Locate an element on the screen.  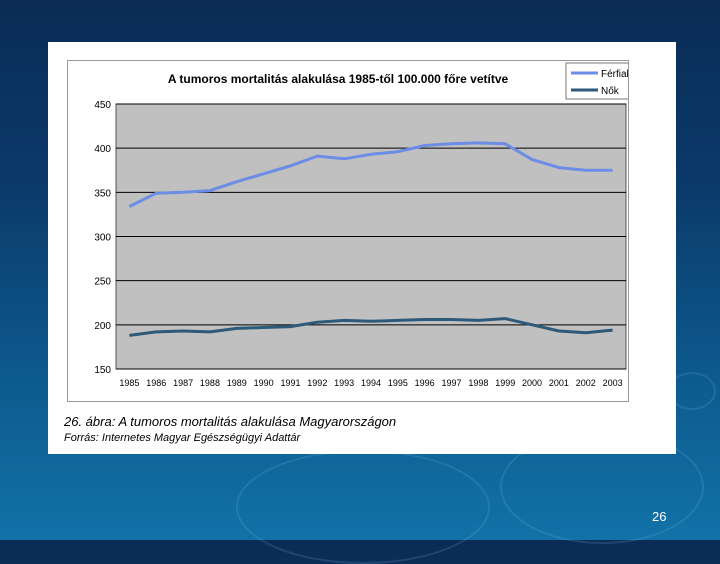
y-tick-label: 300 is located at coordinates (102, 238).